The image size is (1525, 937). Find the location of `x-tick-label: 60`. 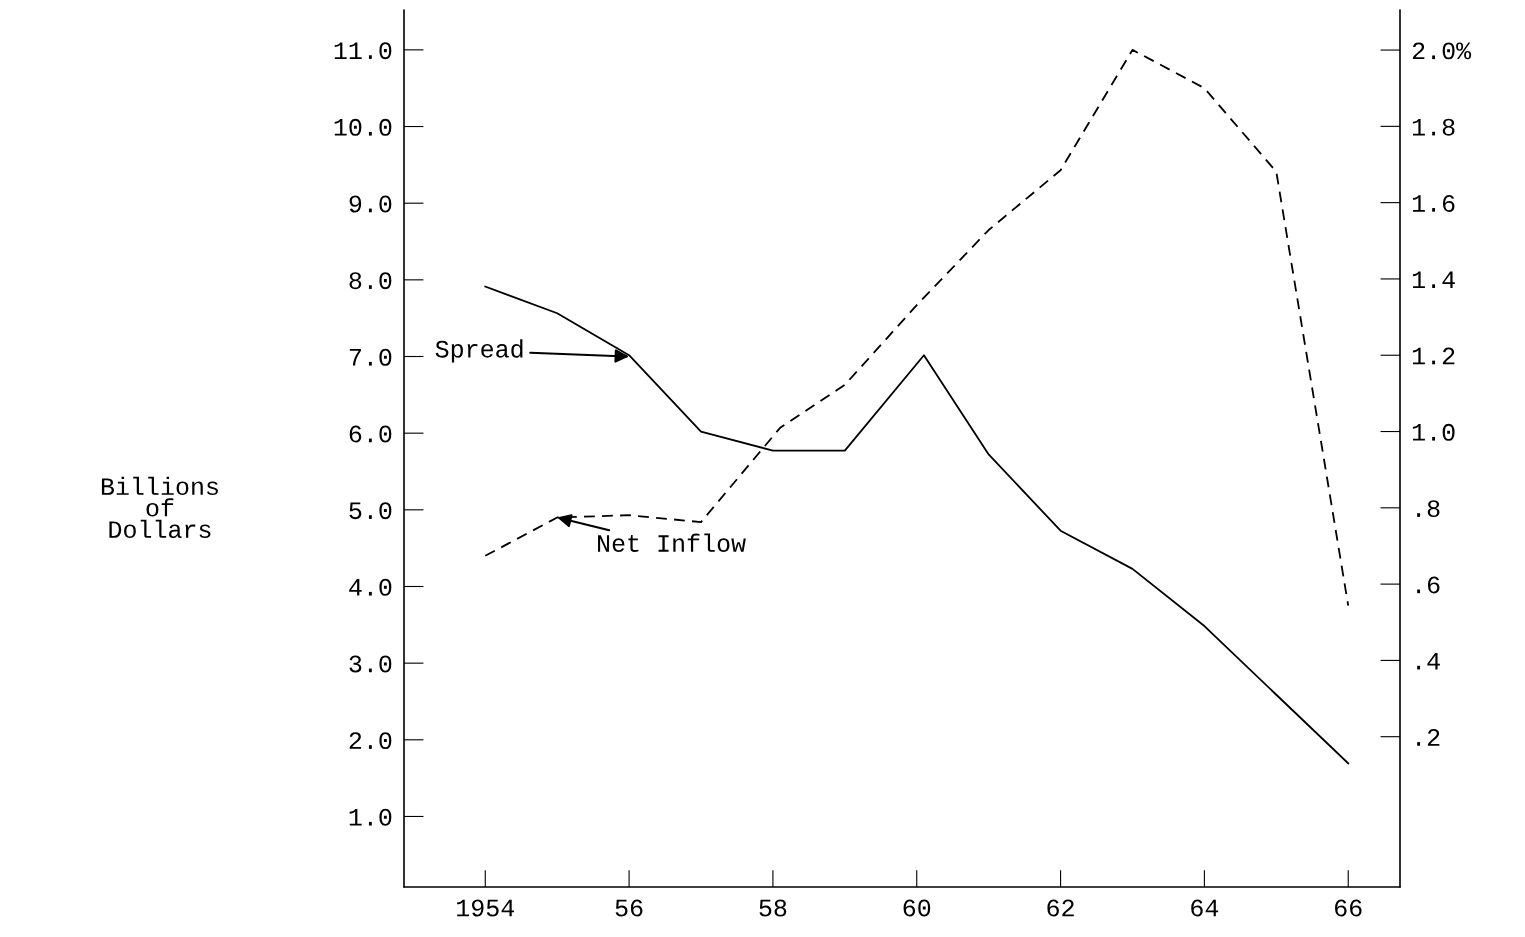

x-tick-label: 60 is located at coordinates (917, 908).